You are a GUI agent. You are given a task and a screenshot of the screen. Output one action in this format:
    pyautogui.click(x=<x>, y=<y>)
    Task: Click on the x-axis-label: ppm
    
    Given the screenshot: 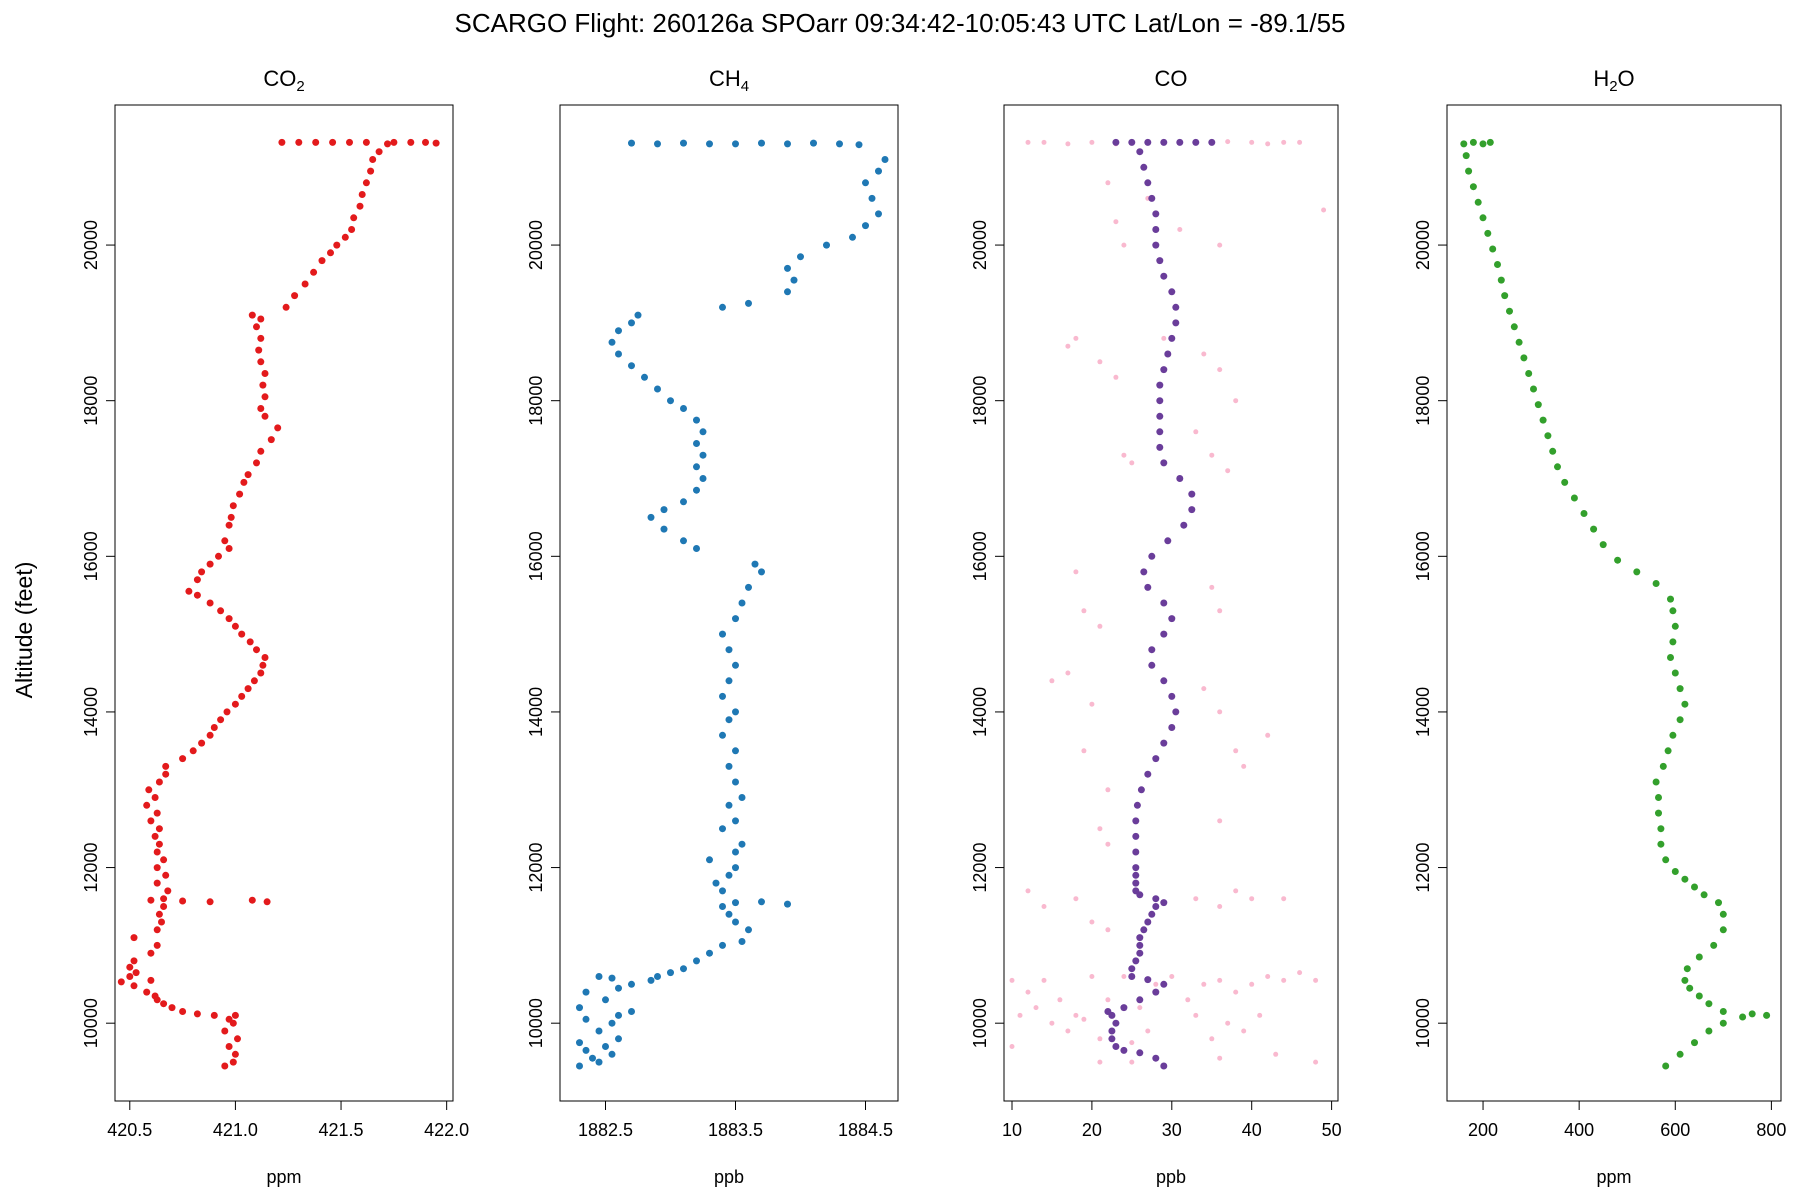 What is the action you would take?
    pyautogui.click(x=1613, y=1177)
    